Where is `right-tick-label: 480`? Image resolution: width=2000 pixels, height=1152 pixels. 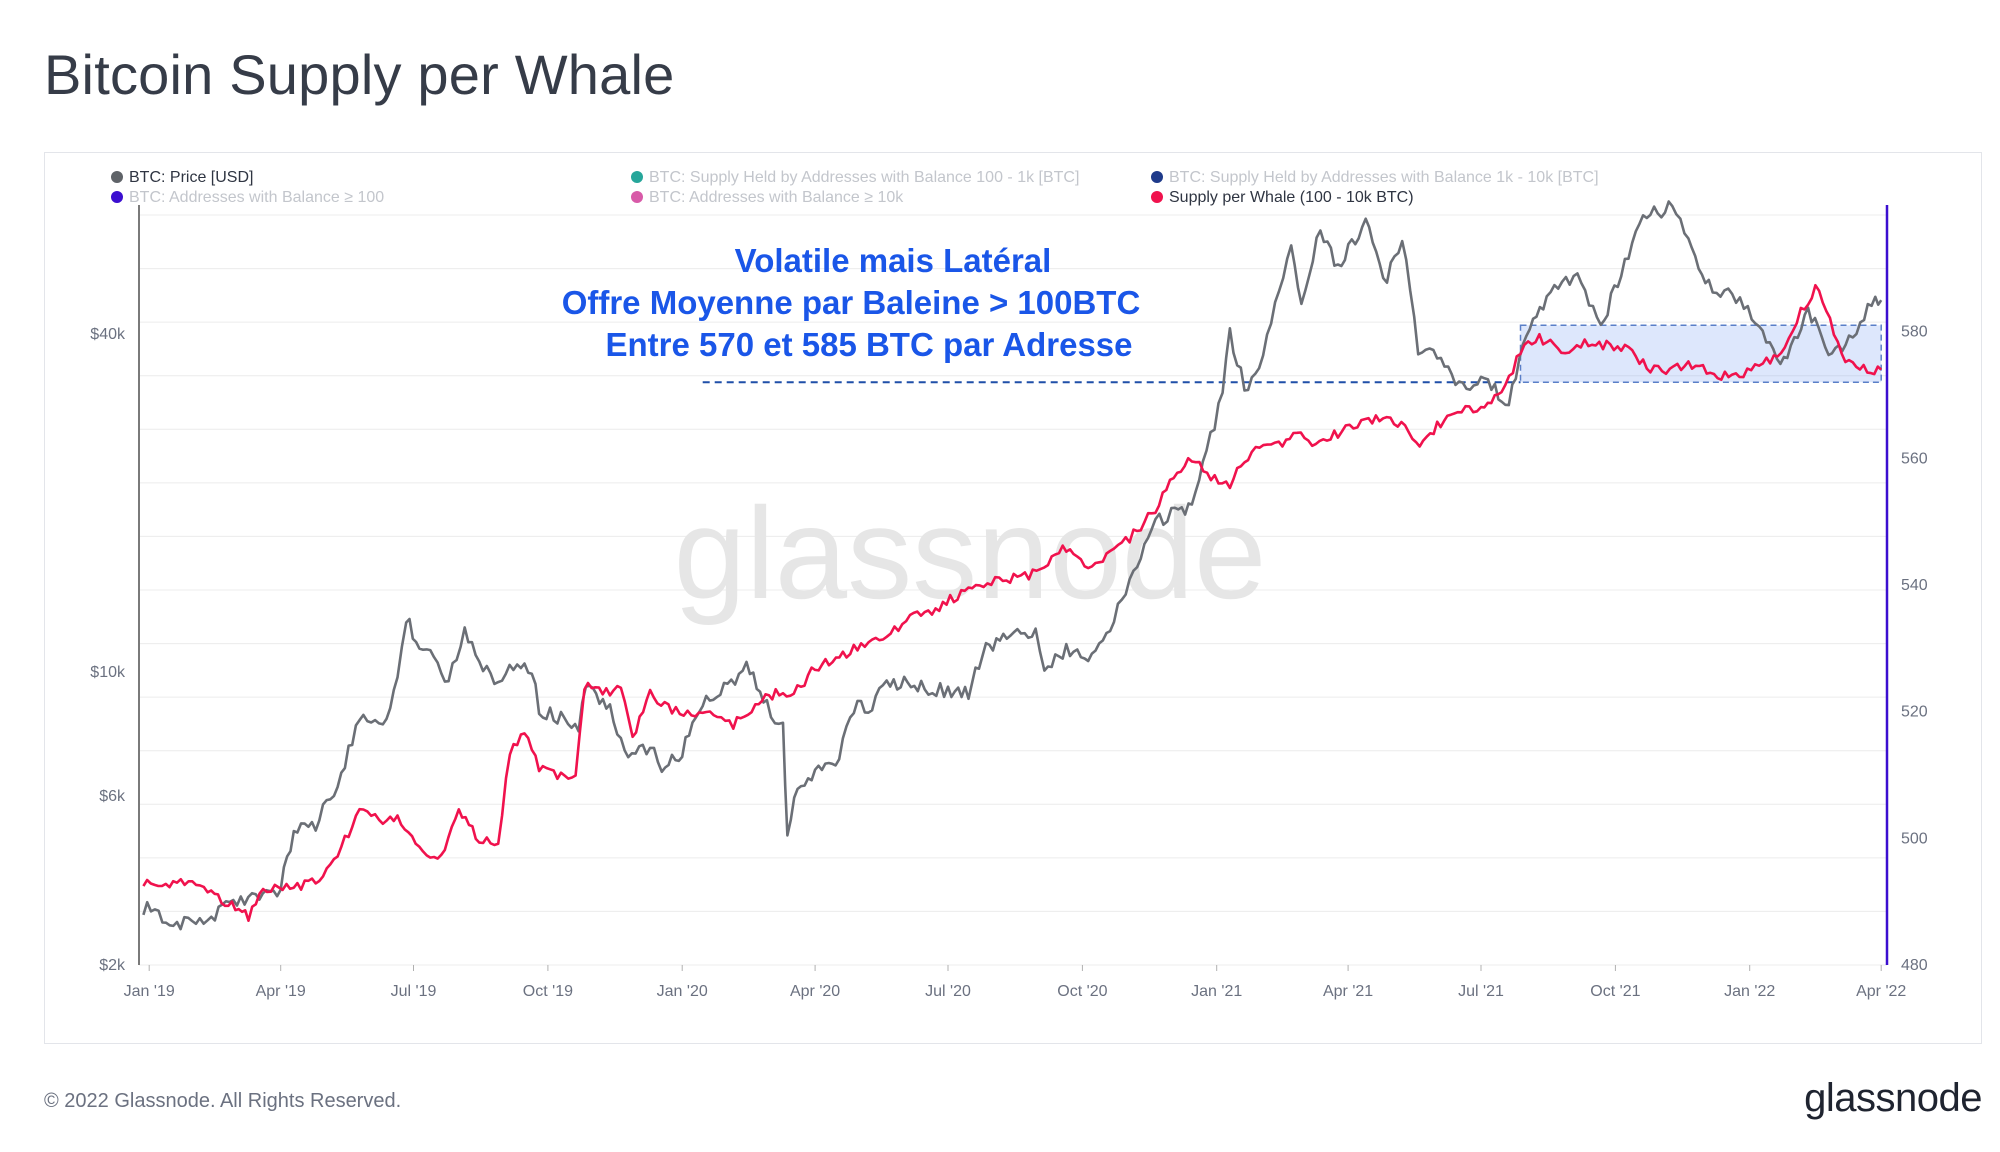
right-tick-label: 480 is located at coordinates (1914, 965).